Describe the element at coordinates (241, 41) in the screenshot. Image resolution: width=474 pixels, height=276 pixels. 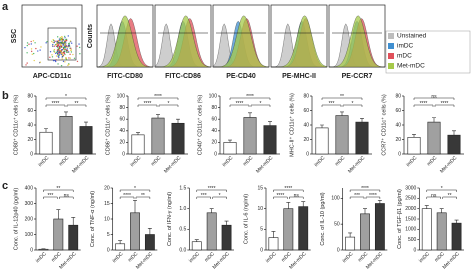
I see `histogram-curve` at that location.